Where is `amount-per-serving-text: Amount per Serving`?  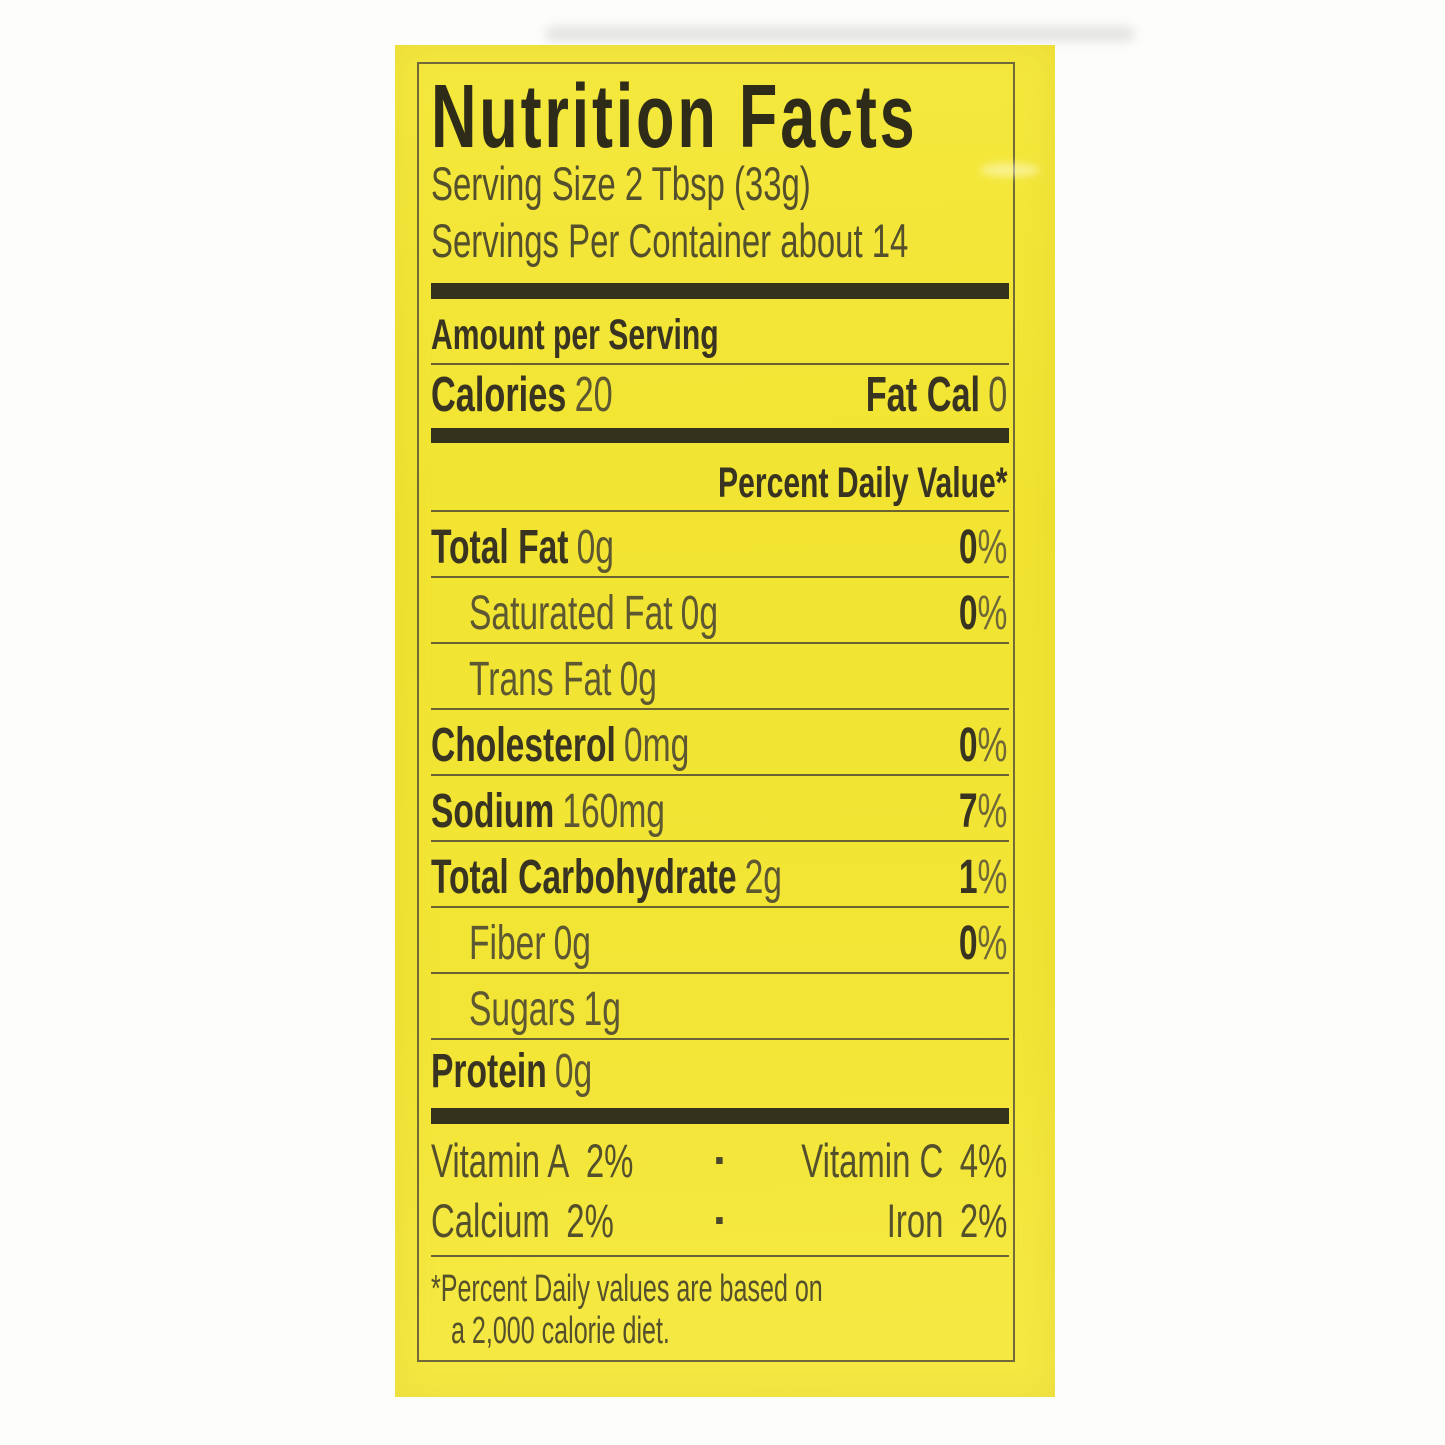 amount-per-serving-text: Amount per Serving is located at coordinates (575, 335).